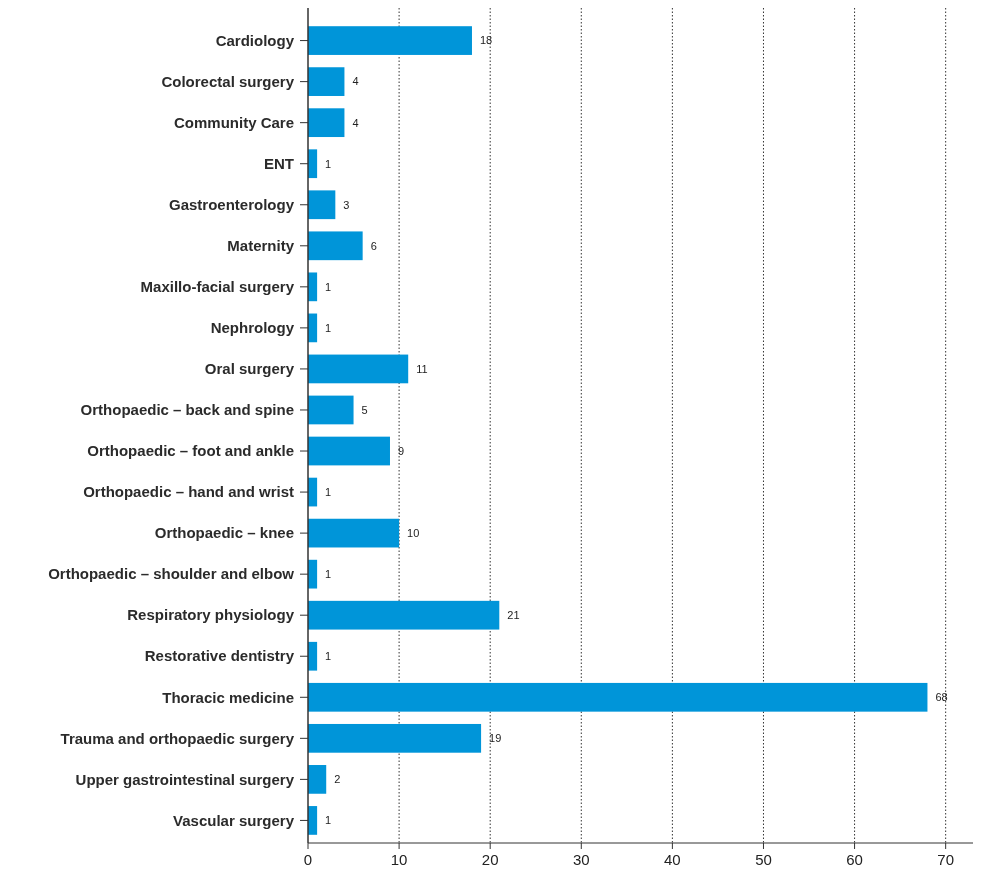 The image size is (1003, 891). Describe the element at coordinates (185, 779) in the screenshot. I see `y-tick-label: Upper gastrointestinal surgery` at that location.